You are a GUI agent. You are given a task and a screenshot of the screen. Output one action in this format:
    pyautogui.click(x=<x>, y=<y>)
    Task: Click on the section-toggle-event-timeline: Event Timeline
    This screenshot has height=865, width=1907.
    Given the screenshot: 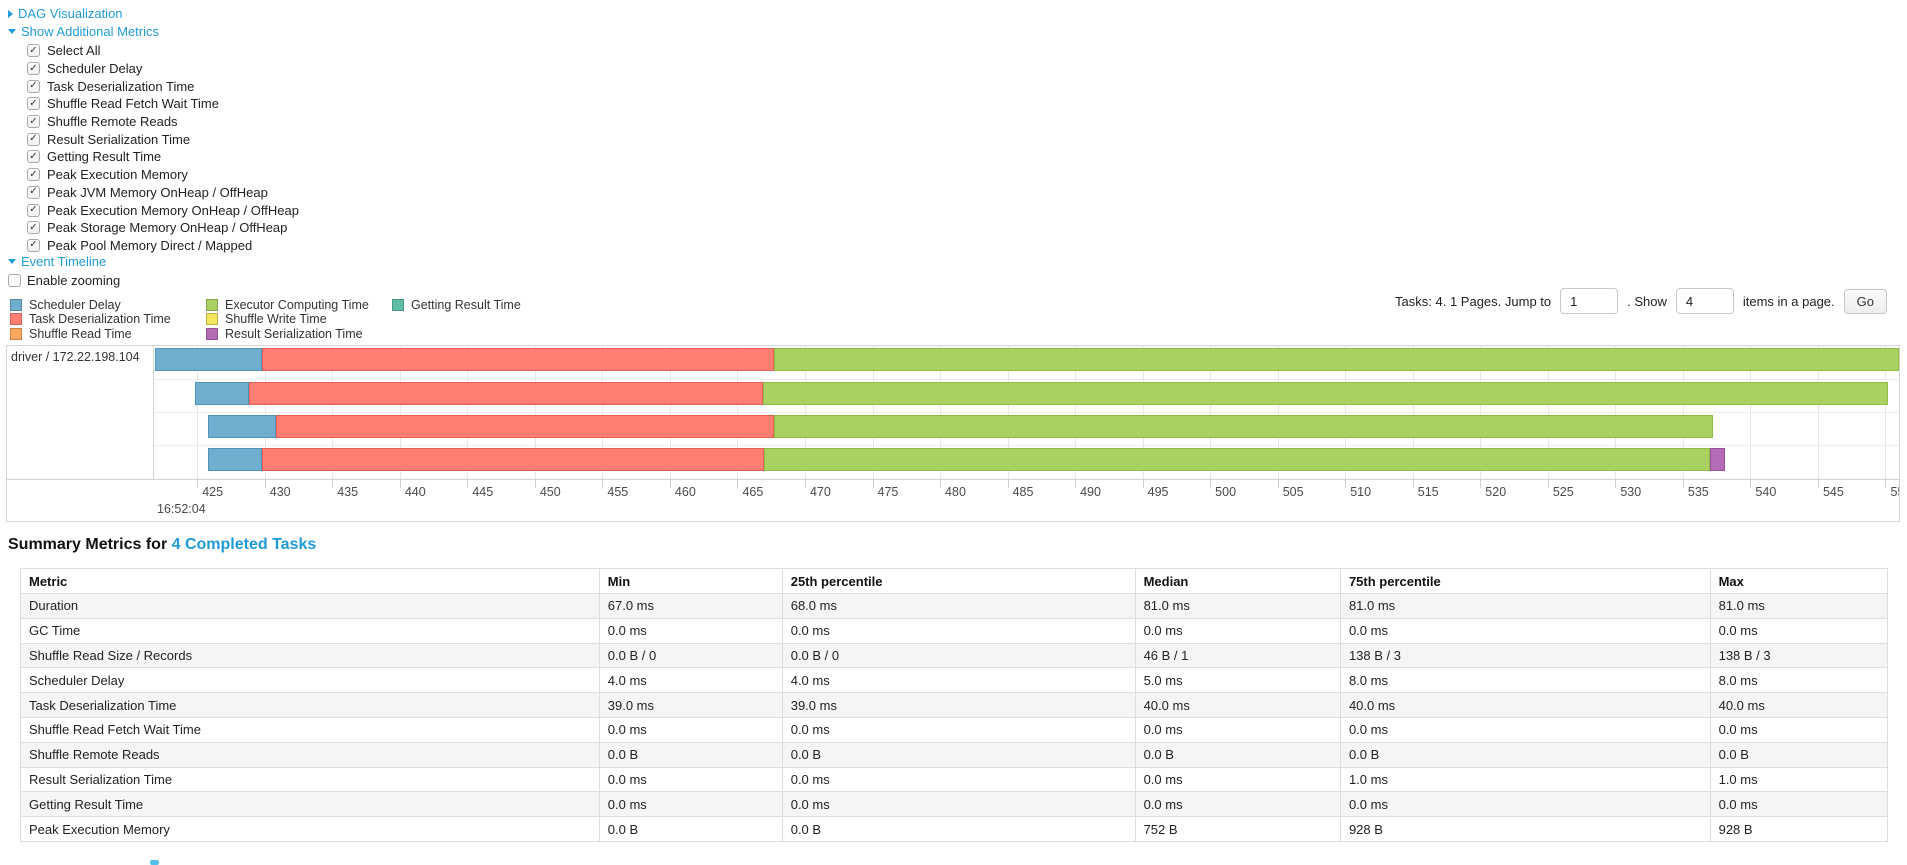 What is the action you would take?
    pyautogui.click(x=957, y=261)
    